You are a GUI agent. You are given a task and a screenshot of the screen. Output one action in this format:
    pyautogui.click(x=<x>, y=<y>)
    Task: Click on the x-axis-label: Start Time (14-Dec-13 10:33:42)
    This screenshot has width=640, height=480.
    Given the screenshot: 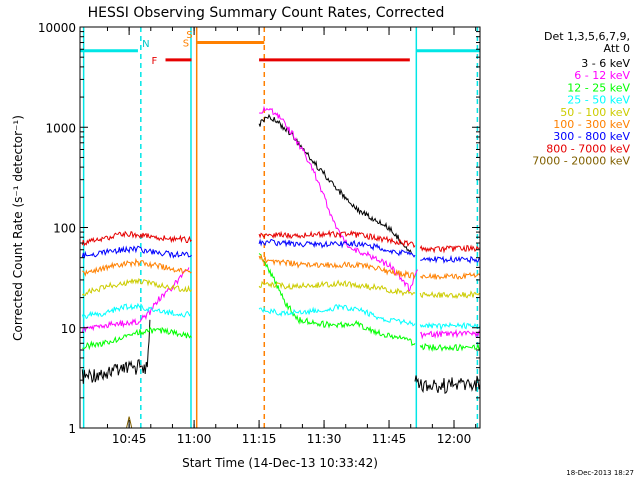 What is the action you would take?
    pyautogui.click(x=280, y=463)
    